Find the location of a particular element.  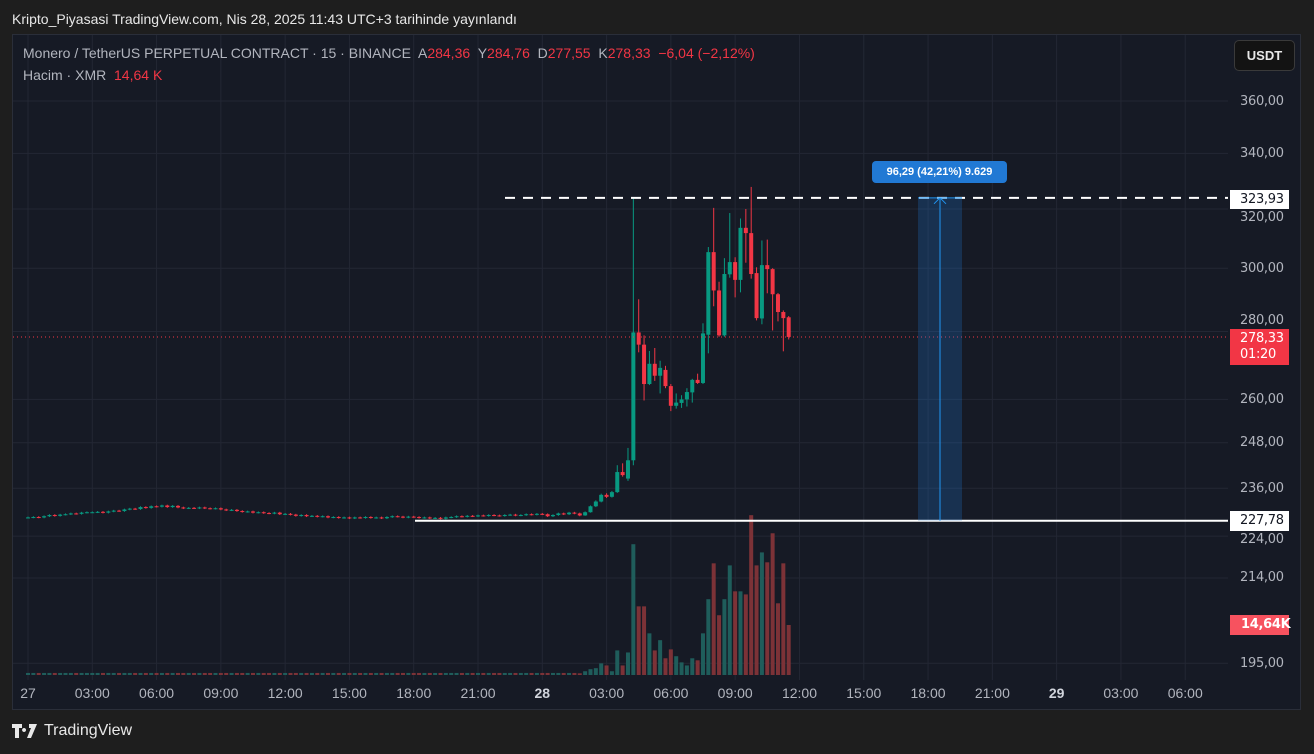

currency-button: USDT is located at coordinates (1264, 55).